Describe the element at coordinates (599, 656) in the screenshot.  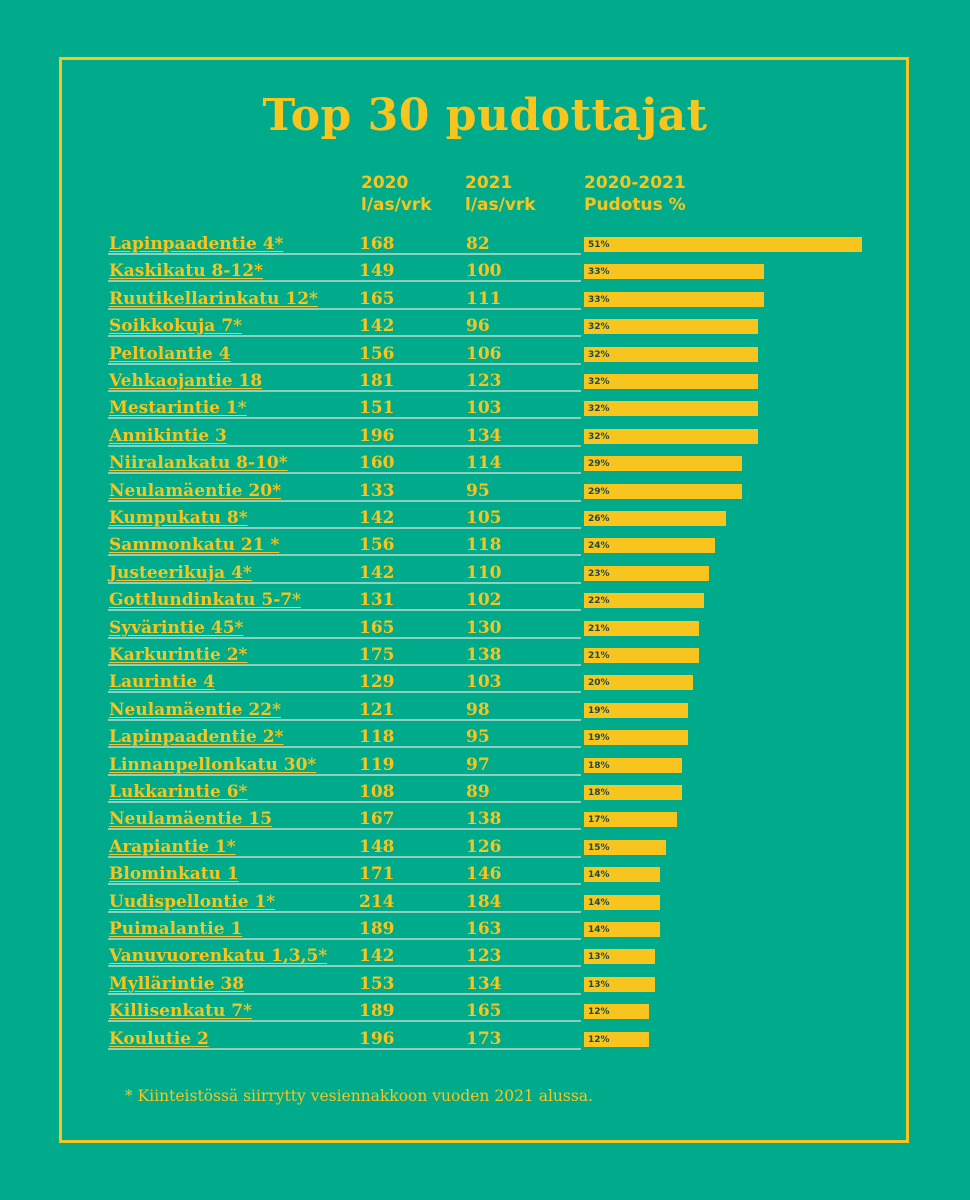
I see `drop-percent-label: 21%` at that location.